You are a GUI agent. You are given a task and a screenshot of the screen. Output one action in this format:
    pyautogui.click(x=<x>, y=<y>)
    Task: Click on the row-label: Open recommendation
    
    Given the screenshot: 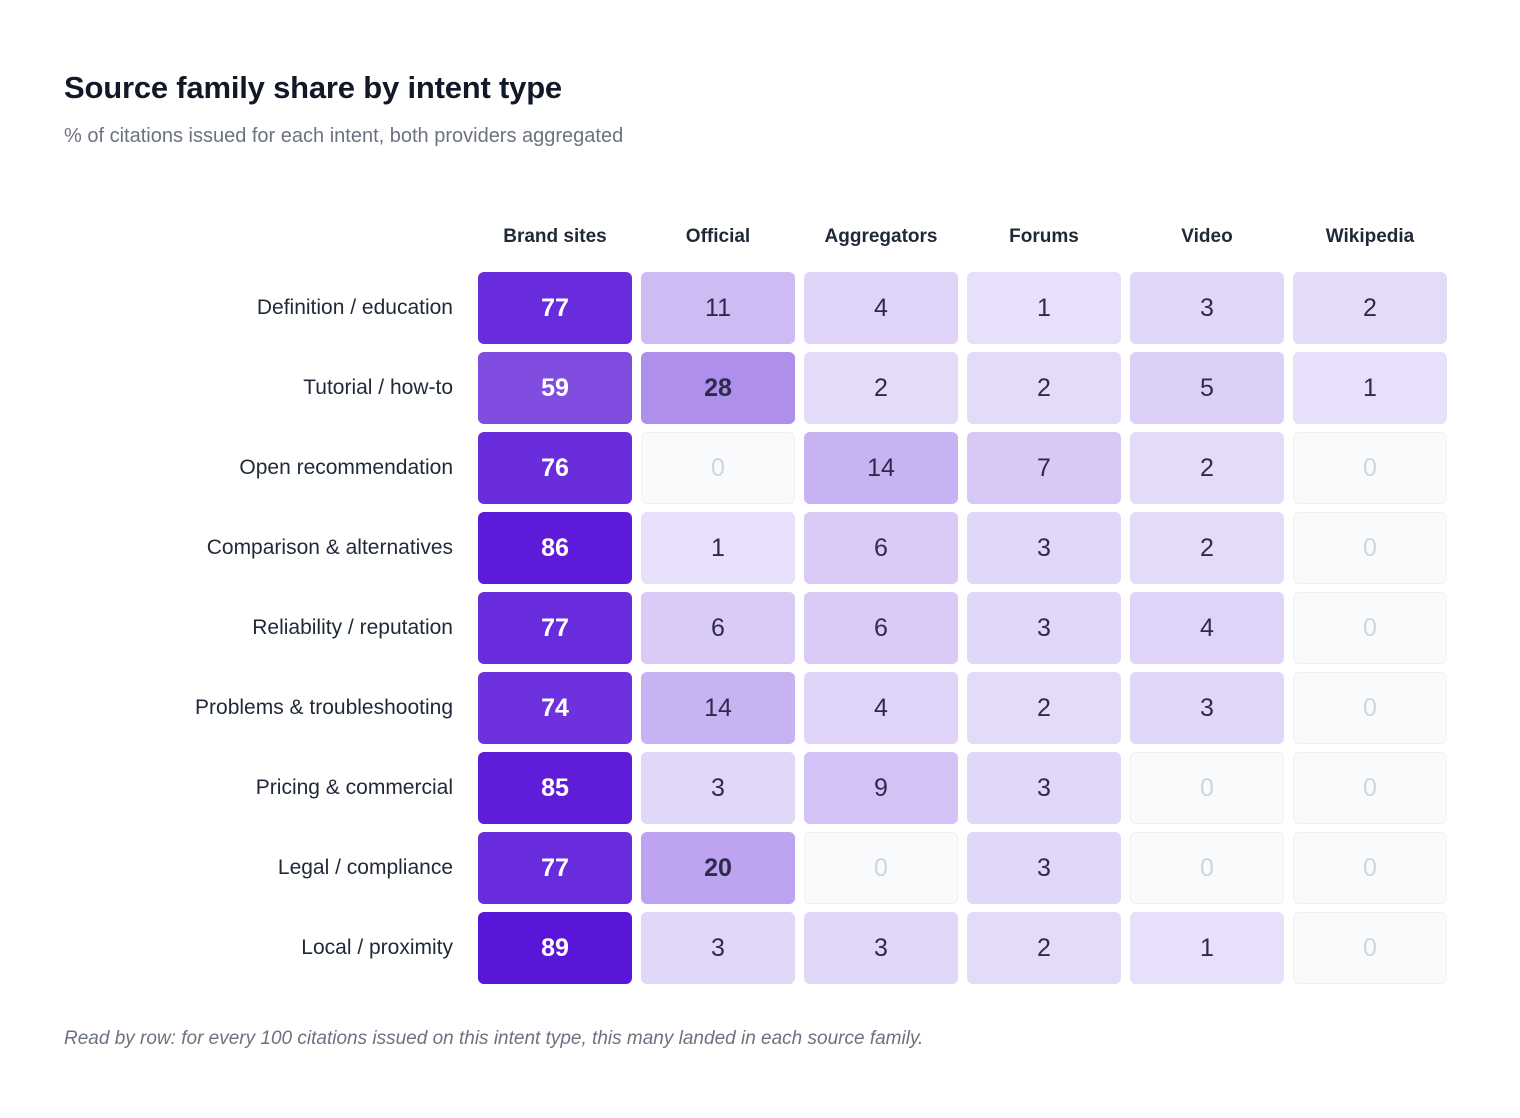 What is the action you would take?
    pyautogui.click(x=346, y=467)
    